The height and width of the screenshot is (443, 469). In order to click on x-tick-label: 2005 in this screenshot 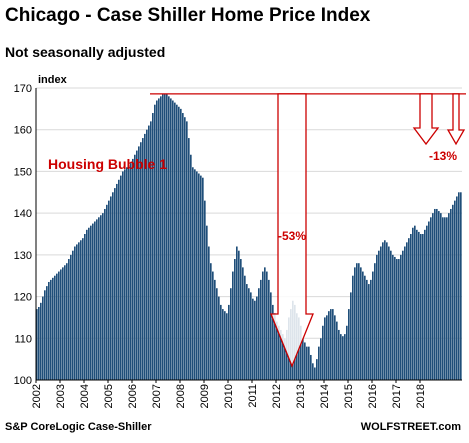, I will do `click(109, 396)`.